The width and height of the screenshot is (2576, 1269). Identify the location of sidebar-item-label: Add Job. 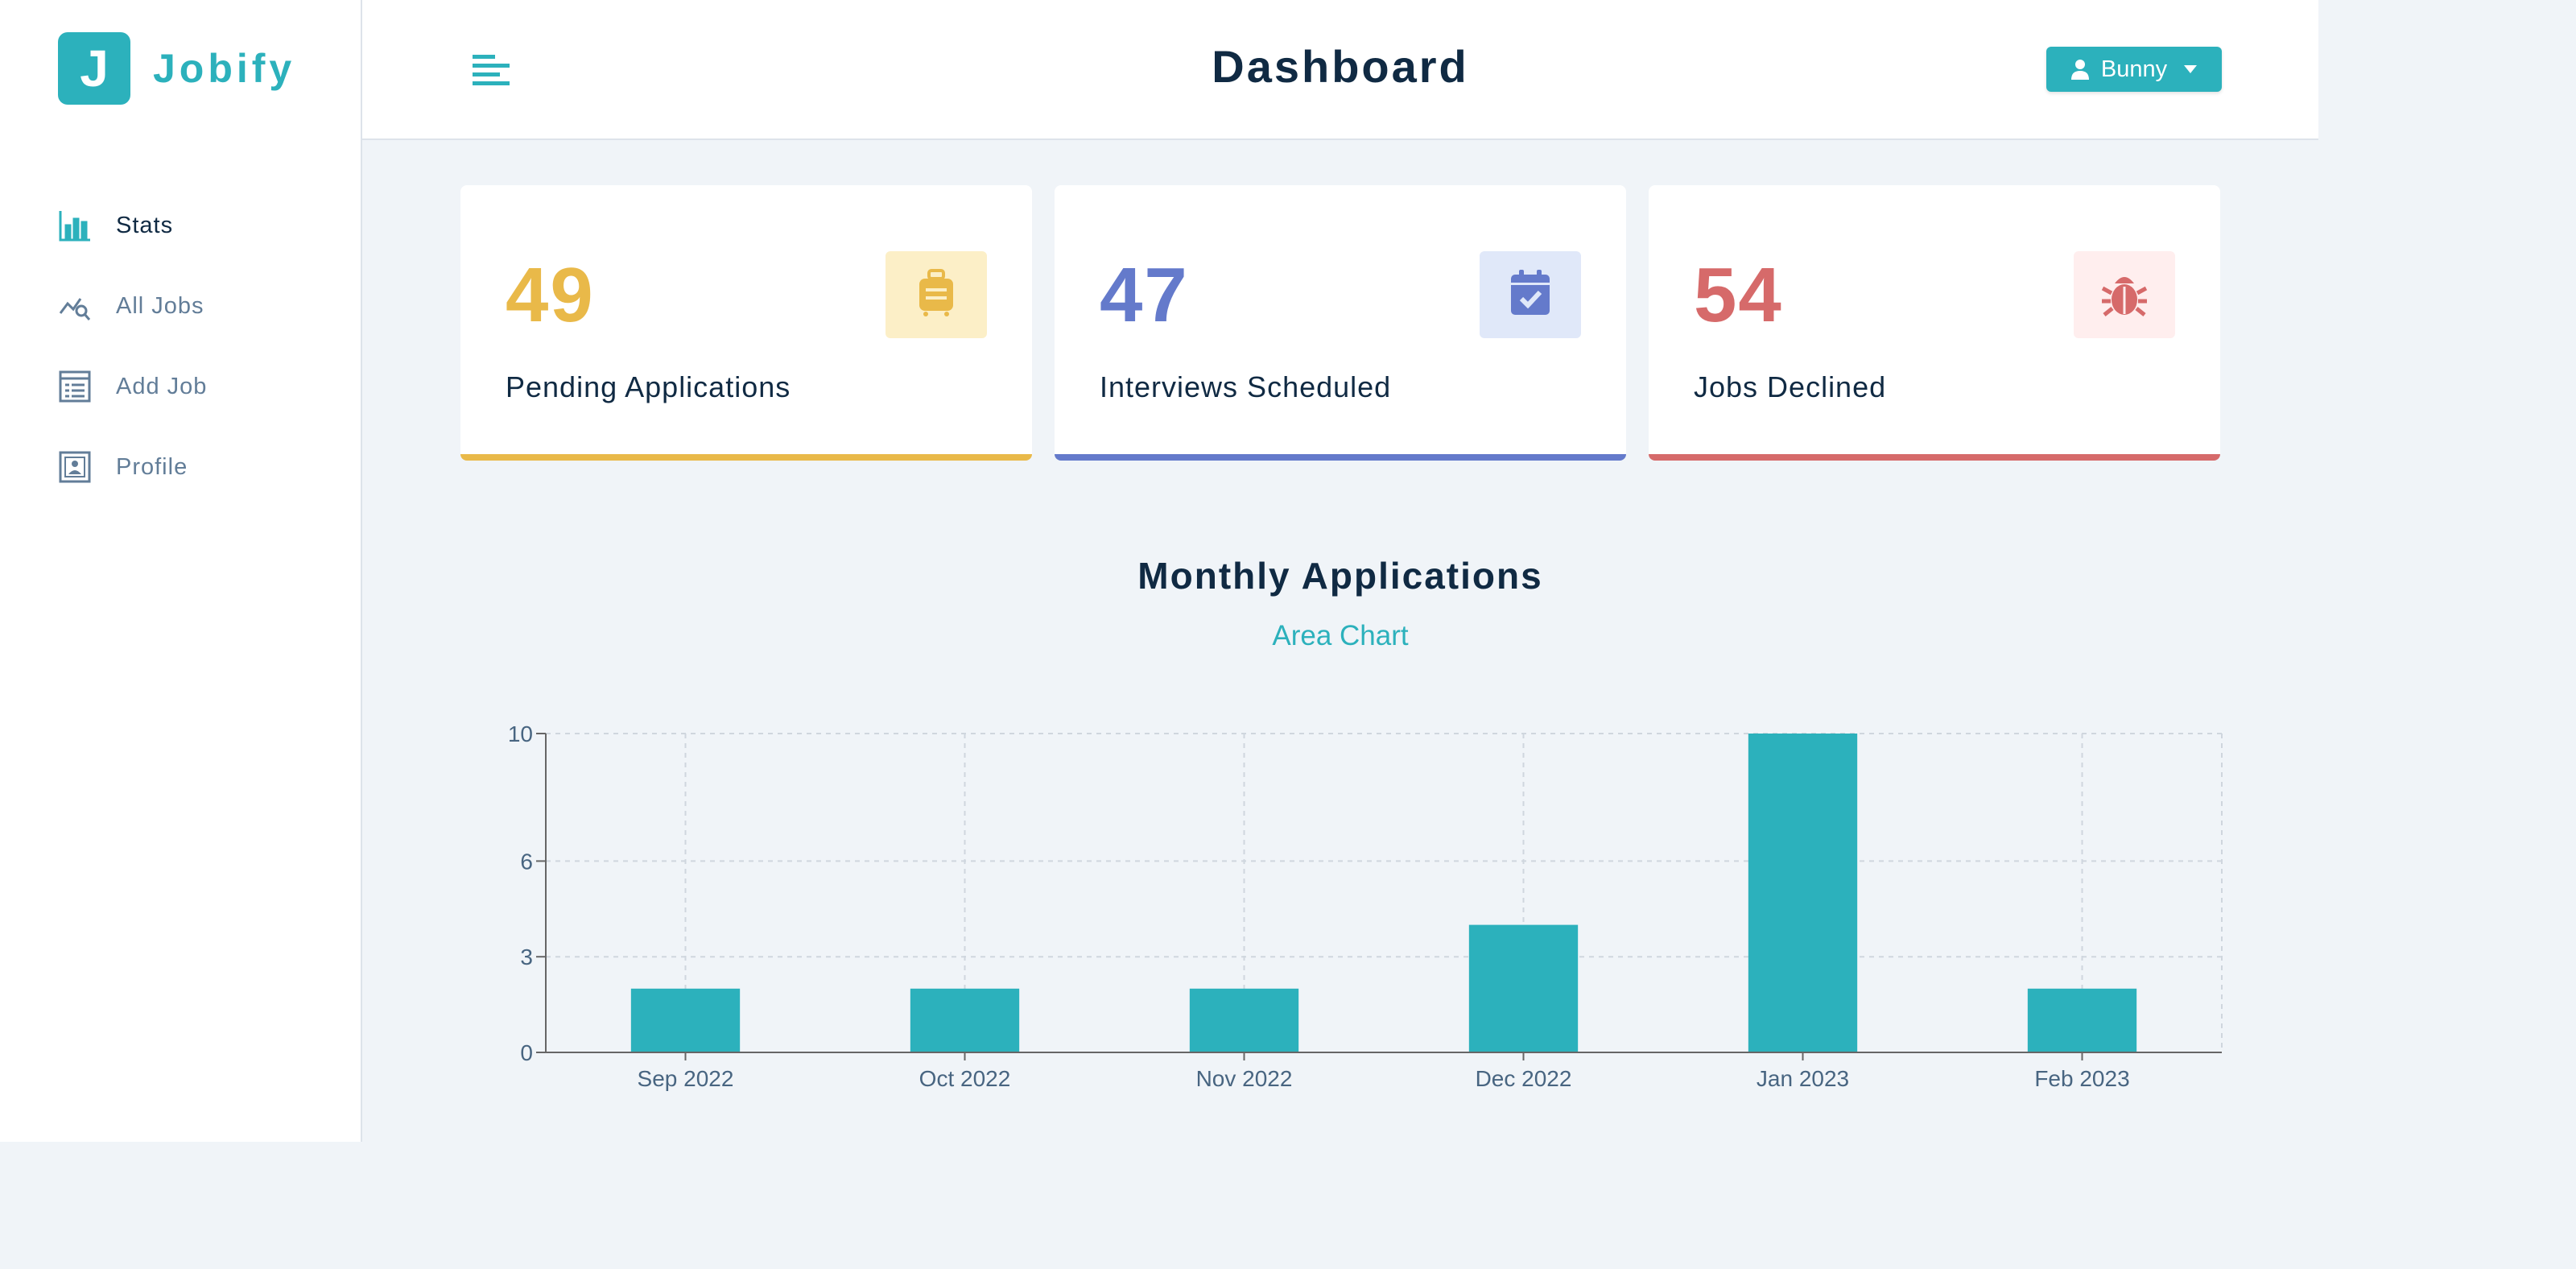
(162, 386).